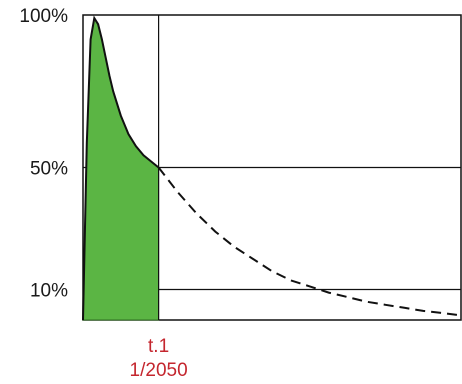  I want to click on y-tick-label: 10%, so click(49, 291).